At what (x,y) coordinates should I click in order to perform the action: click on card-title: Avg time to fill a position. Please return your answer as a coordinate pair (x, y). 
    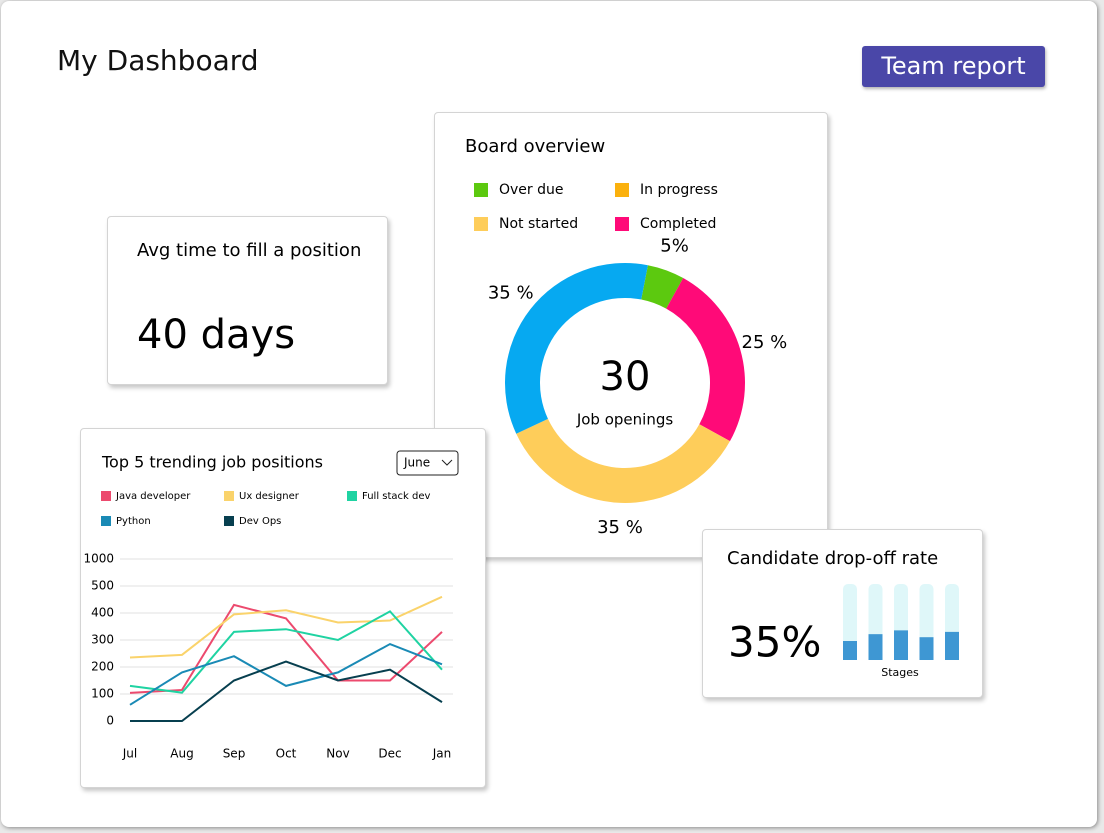
    Looking at the image, I should click on (249, 250).